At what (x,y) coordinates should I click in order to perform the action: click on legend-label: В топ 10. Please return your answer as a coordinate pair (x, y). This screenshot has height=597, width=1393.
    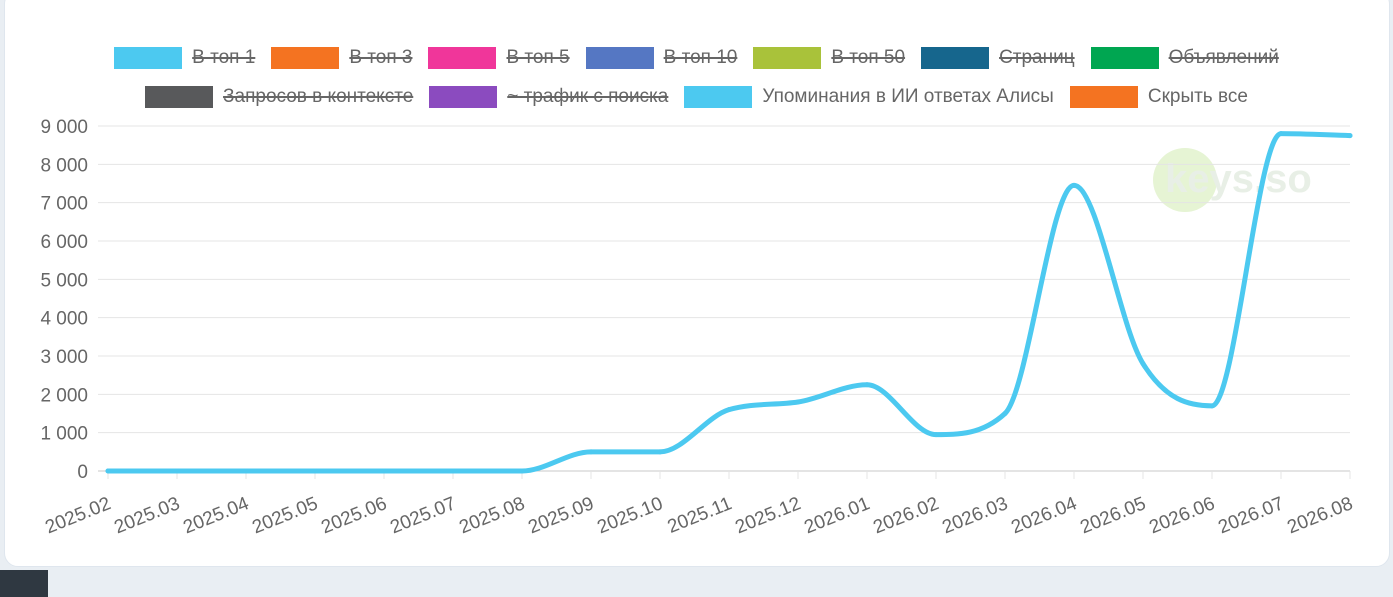
    Looking at the image, I should click on (700, 57).